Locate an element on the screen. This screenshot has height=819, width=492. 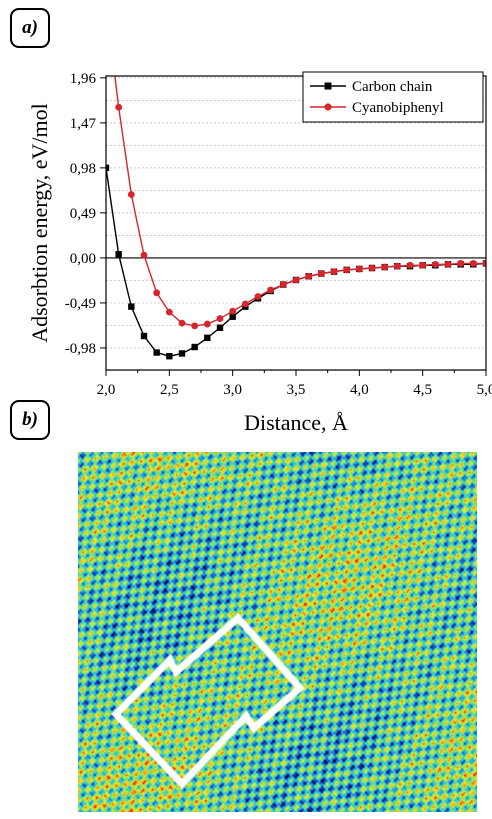
x-tick-label: 3,5 is located at coordinates (296, 390).